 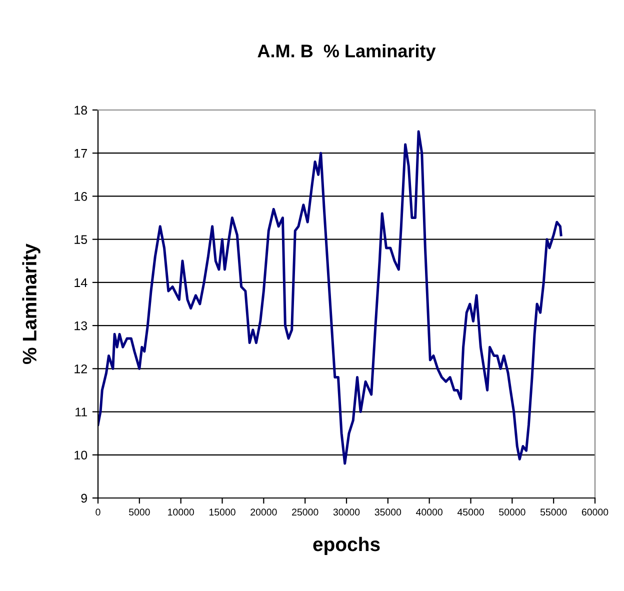 I want to click on y-tick-label: 14, so click(x=81, y=282).